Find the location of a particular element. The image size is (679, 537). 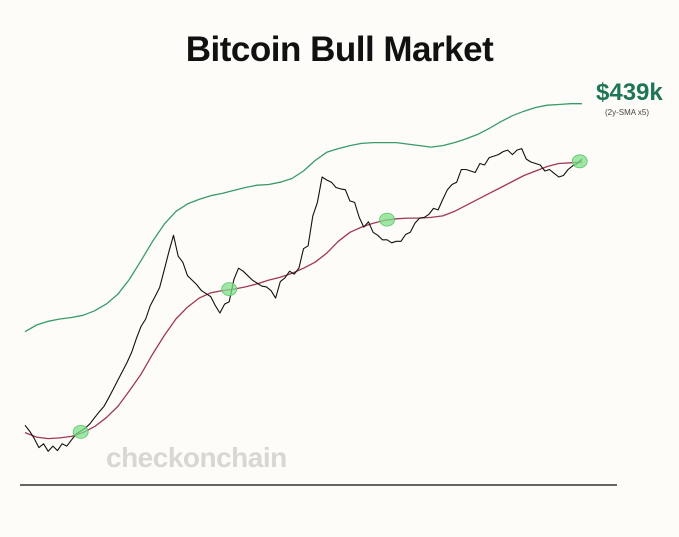

chart-title: Bitcoin Bull Market is located at coordinates (339, 49).